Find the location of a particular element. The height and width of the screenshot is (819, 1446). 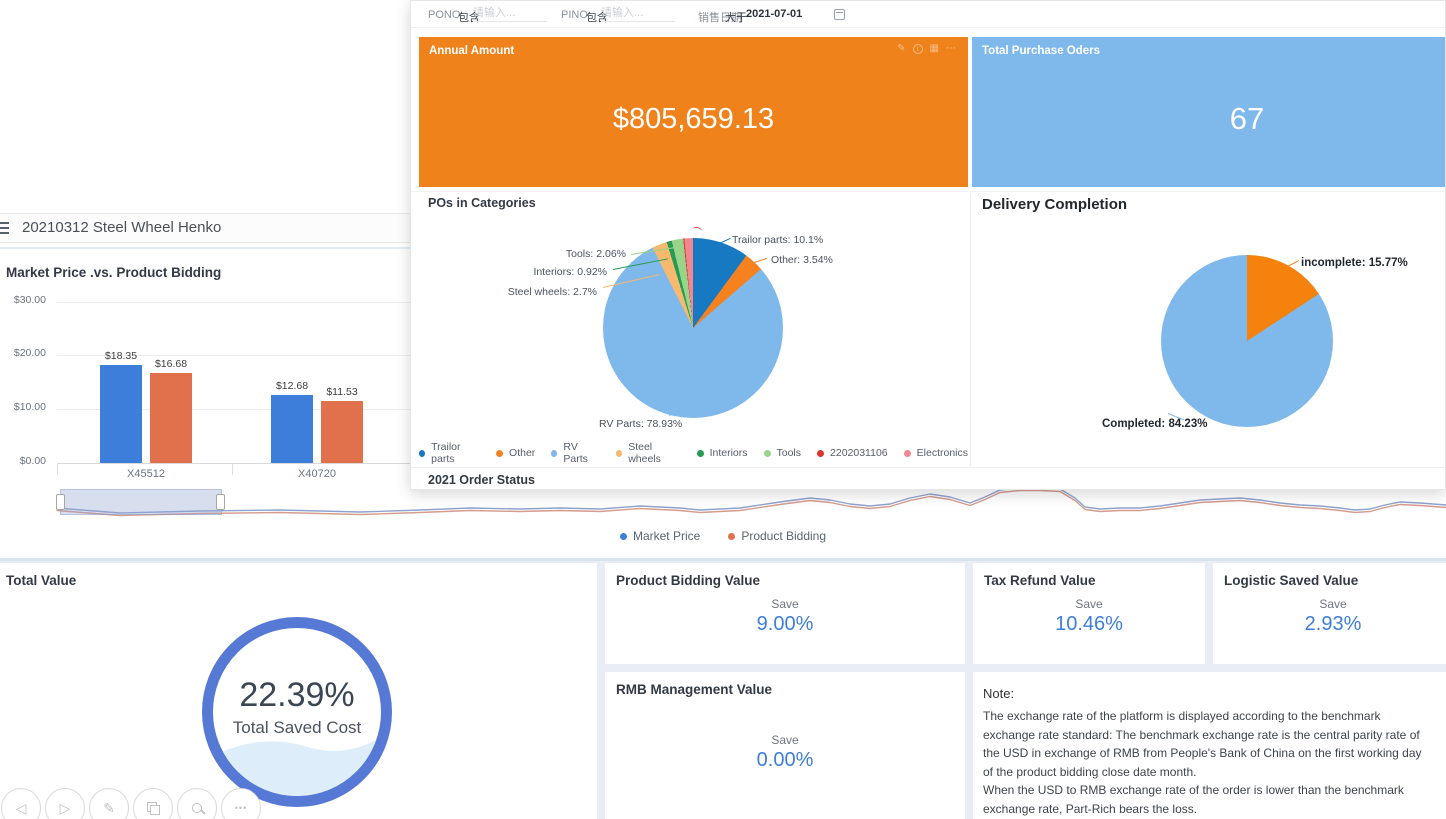

product-bidding-value-card: Product Bidding Value Save 9.00% is located at coordinates (785, 613).